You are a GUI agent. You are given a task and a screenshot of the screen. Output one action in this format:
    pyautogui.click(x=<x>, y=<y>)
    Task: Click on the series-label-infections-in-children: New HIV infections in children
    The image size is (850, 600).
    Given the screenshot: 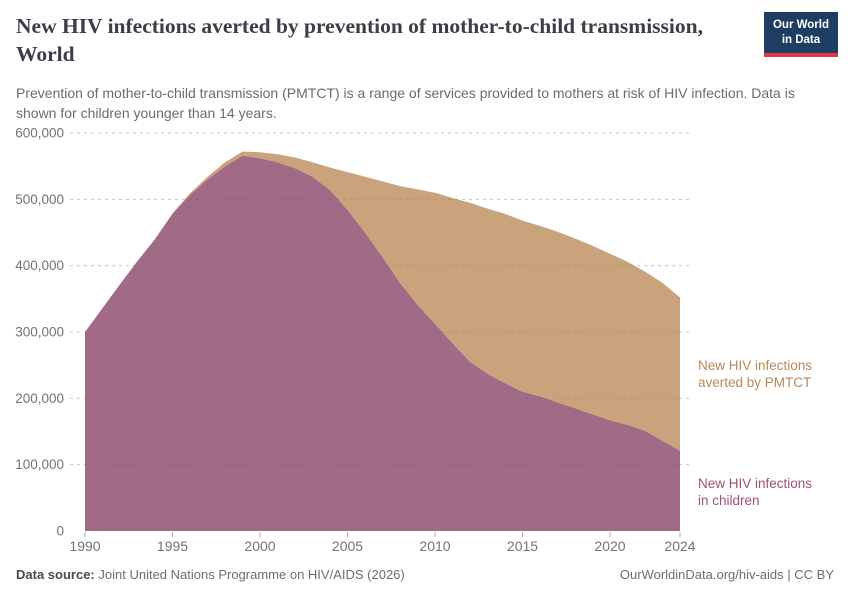 What is the action you would take?
    pyautogui.click(x=755, y=492)
    